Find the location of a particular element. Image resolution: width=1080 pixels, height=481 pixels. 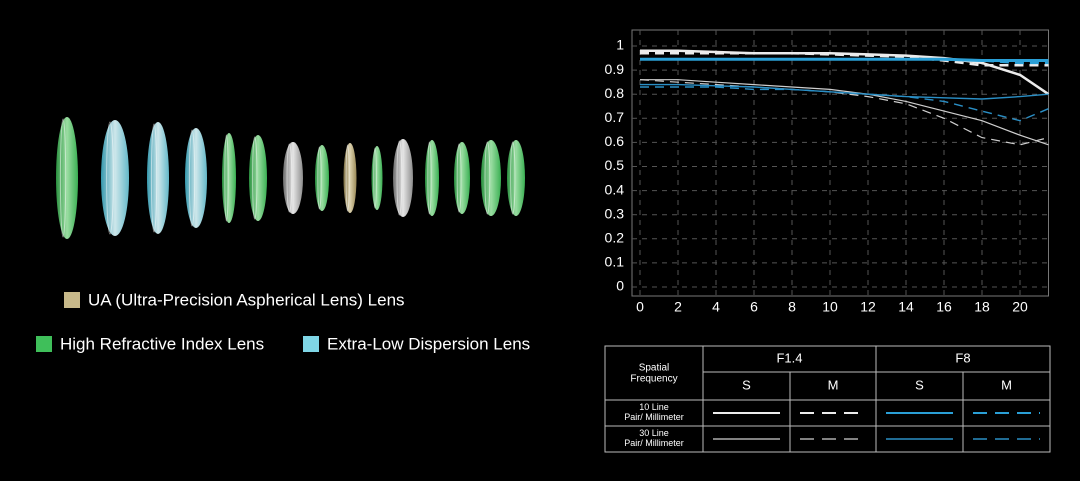

y-tick-label: 1 is located at coordinates (620, 45).